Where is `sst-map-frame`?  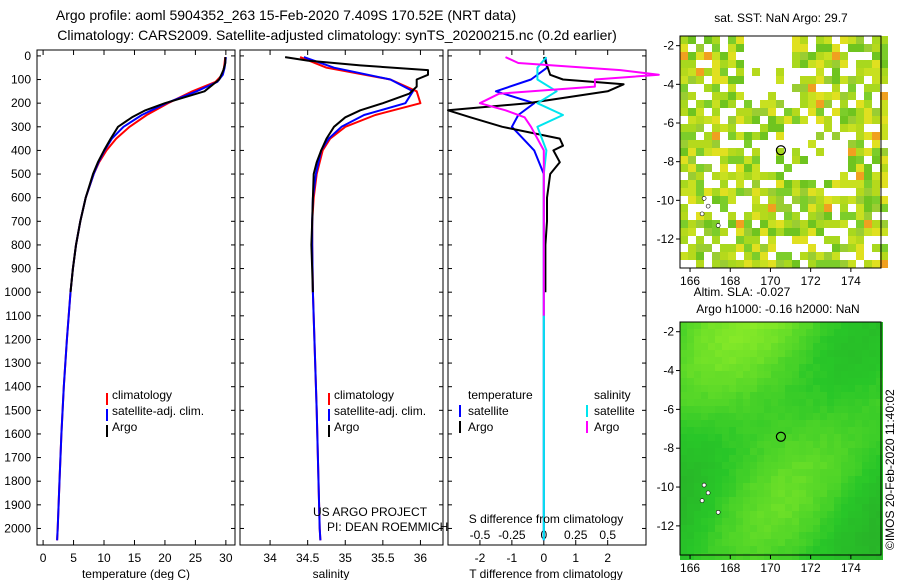 sst-map-frame is located at coordinates (780, 152).